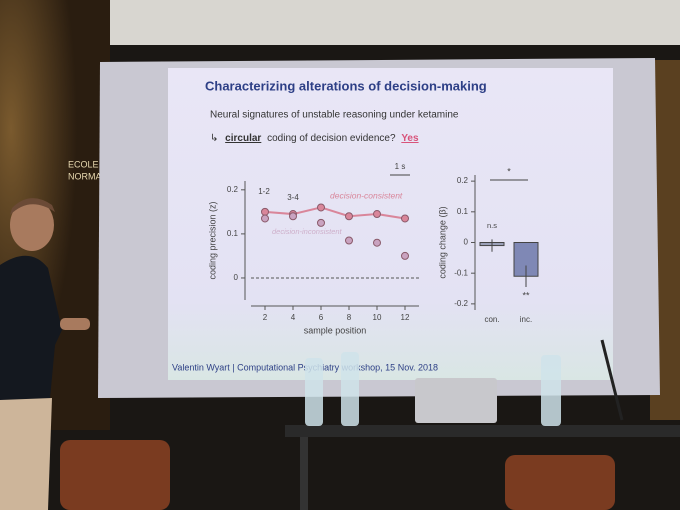 The image size is (680, 510). Describe the element at coordinates (461, 272) in the screenshot. I see `y-tick-label: -0.1` at that location.